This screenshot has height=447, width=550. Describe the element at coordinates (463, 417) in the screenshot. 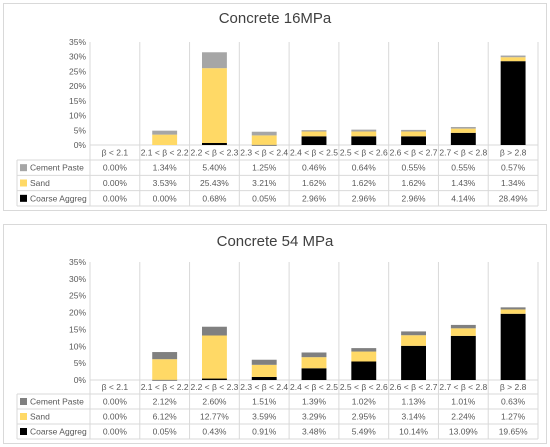

I see `data-table-value: 2.24%` at that location.